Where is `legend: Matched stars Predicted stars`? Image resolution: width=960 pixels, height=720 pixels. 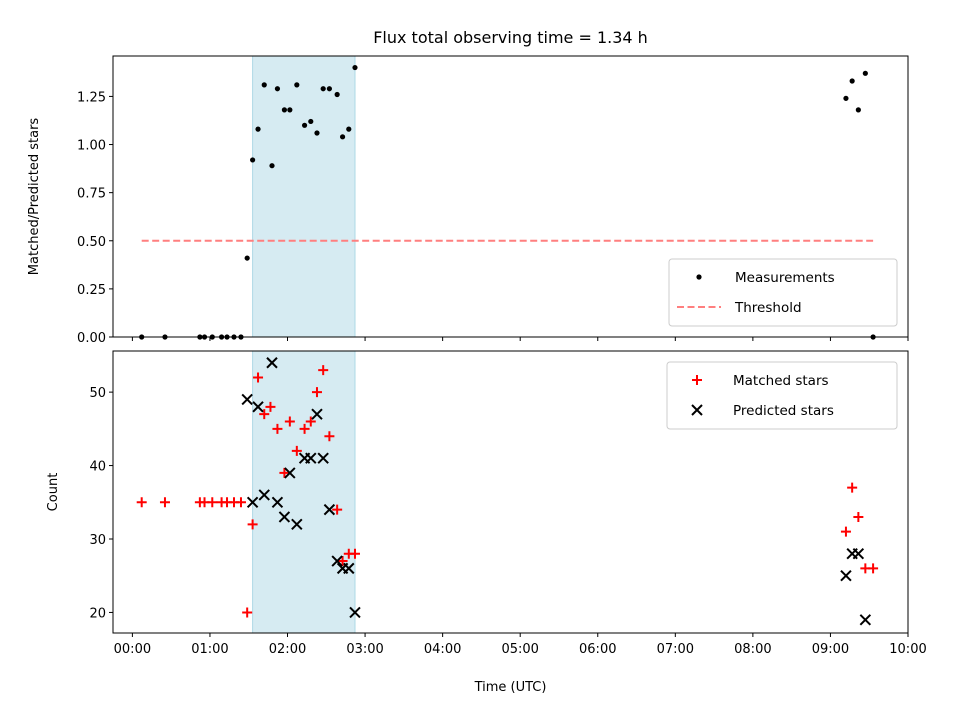
legend: Matched stars Predicted stars is located at coordinates (782, 395).